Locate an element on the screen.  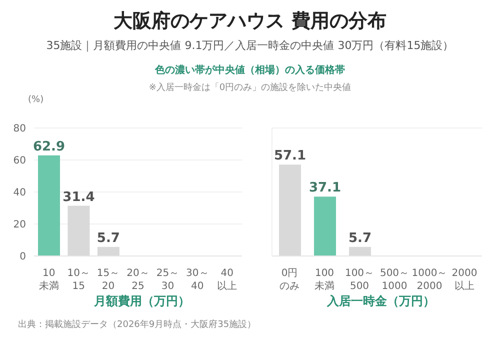
y-axis-title: (%) is located at coordinates (36, 100).